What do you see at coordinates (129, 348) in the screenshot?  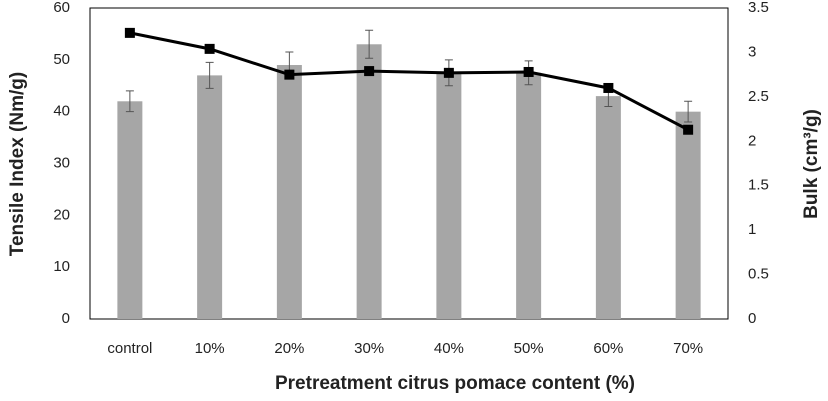 I see `x-tick-label: control` at bounding box center [129, 348].